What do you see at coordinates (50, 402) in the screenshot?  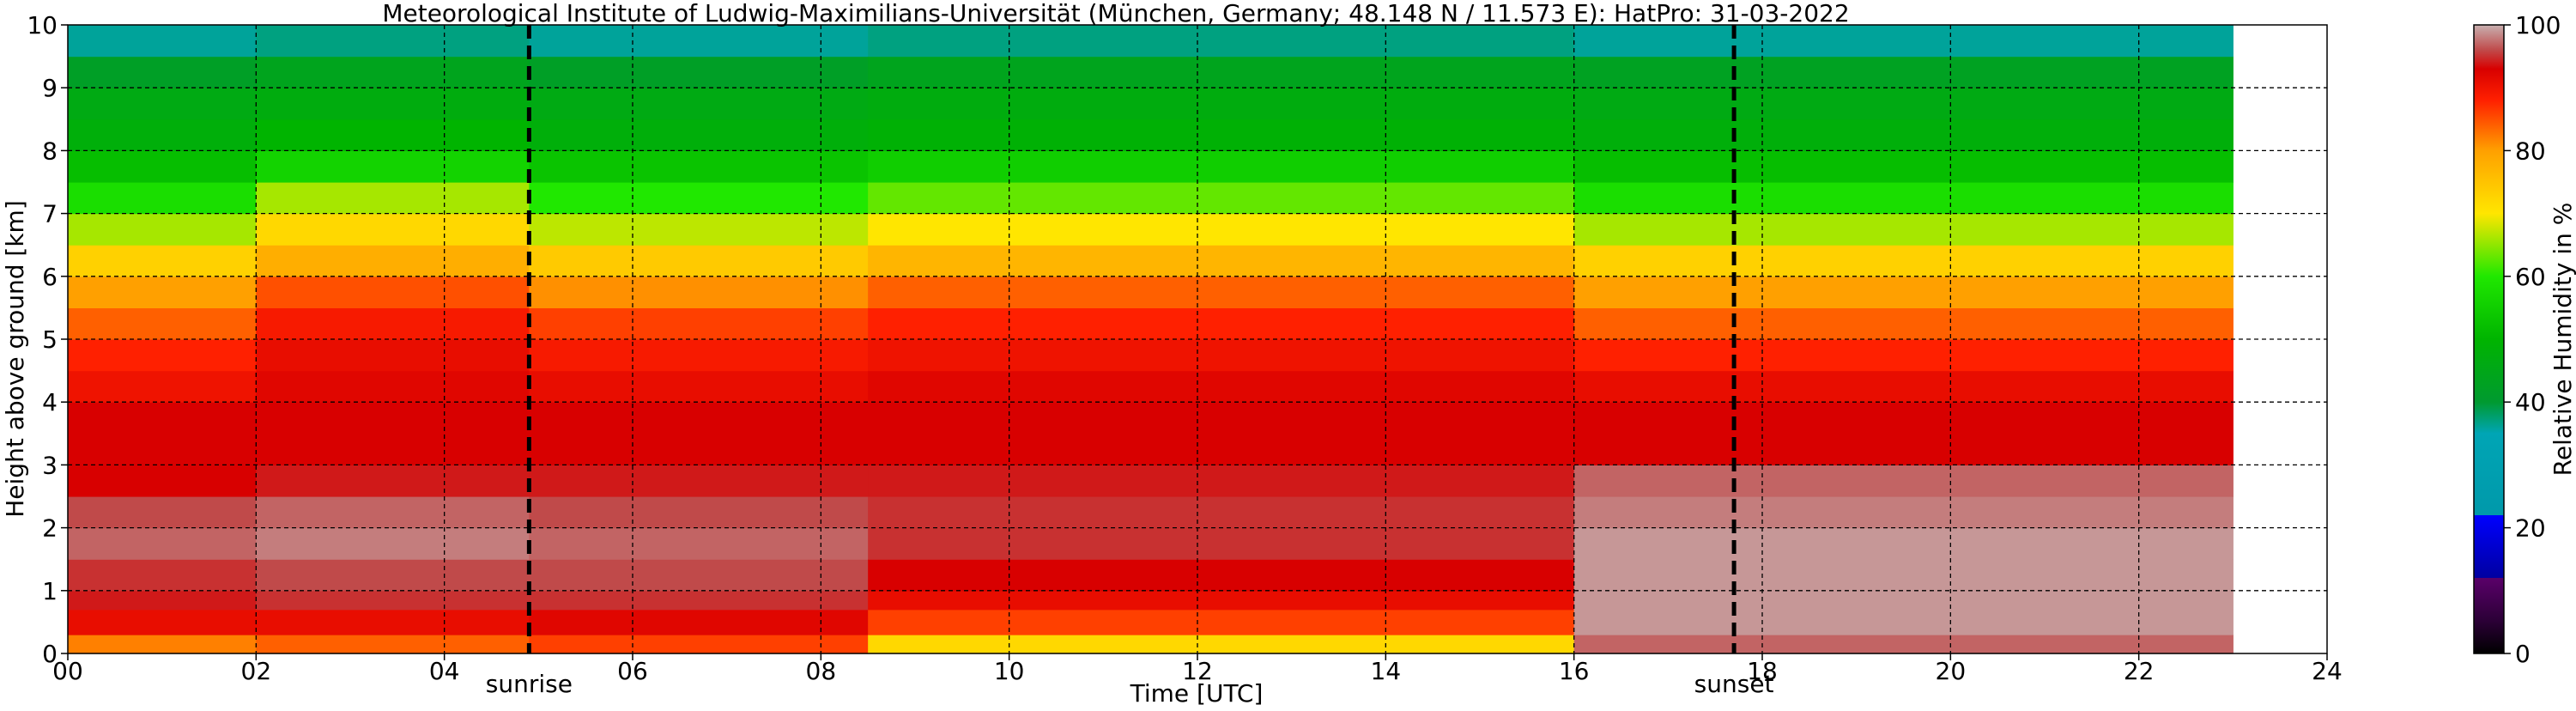 I see `y-tick-label: 4` at bounding box center [50, 402].